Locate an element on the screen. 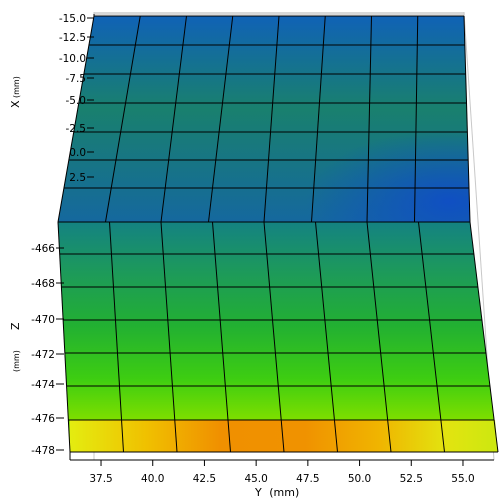  y-axis-ticks: 37.5 40.0 42.5 45.0 47.5 50.0 52.5 55.0 is located at coordinates (282, 472).